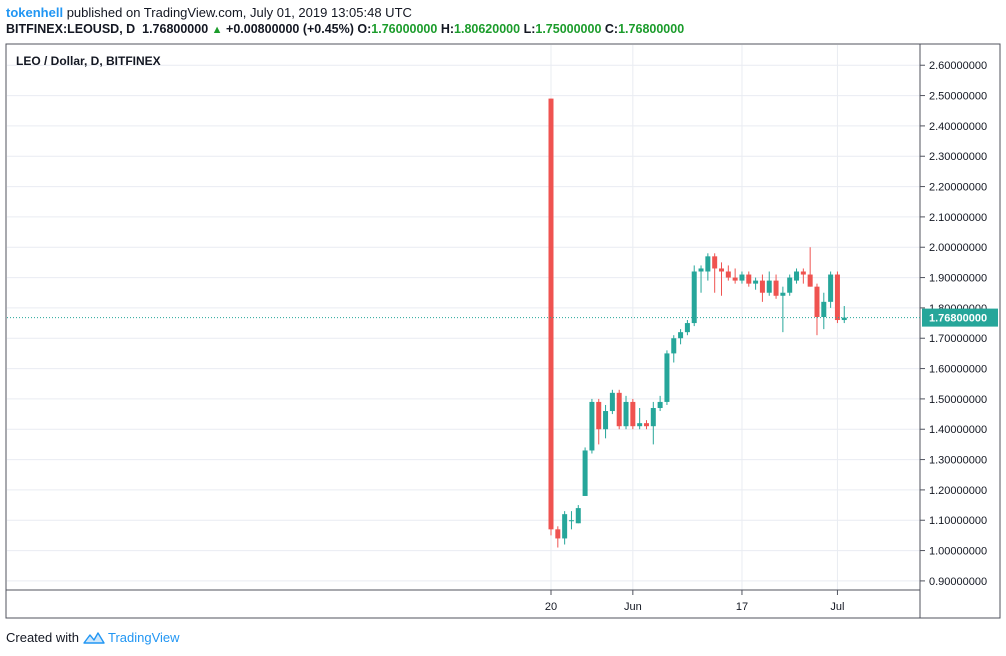 Image resolution: width=1006 pixels, height=656 pixels. I want to click on x-tick-label: 20, so click(551, 607).